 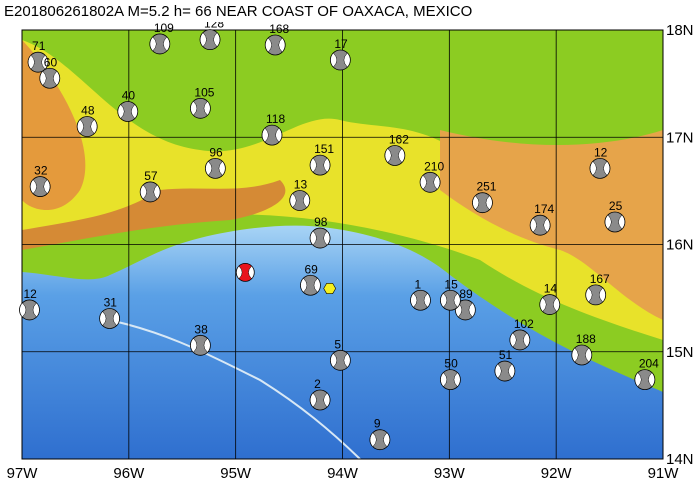 I want to click on event: 210, so click(x=431, y=176).